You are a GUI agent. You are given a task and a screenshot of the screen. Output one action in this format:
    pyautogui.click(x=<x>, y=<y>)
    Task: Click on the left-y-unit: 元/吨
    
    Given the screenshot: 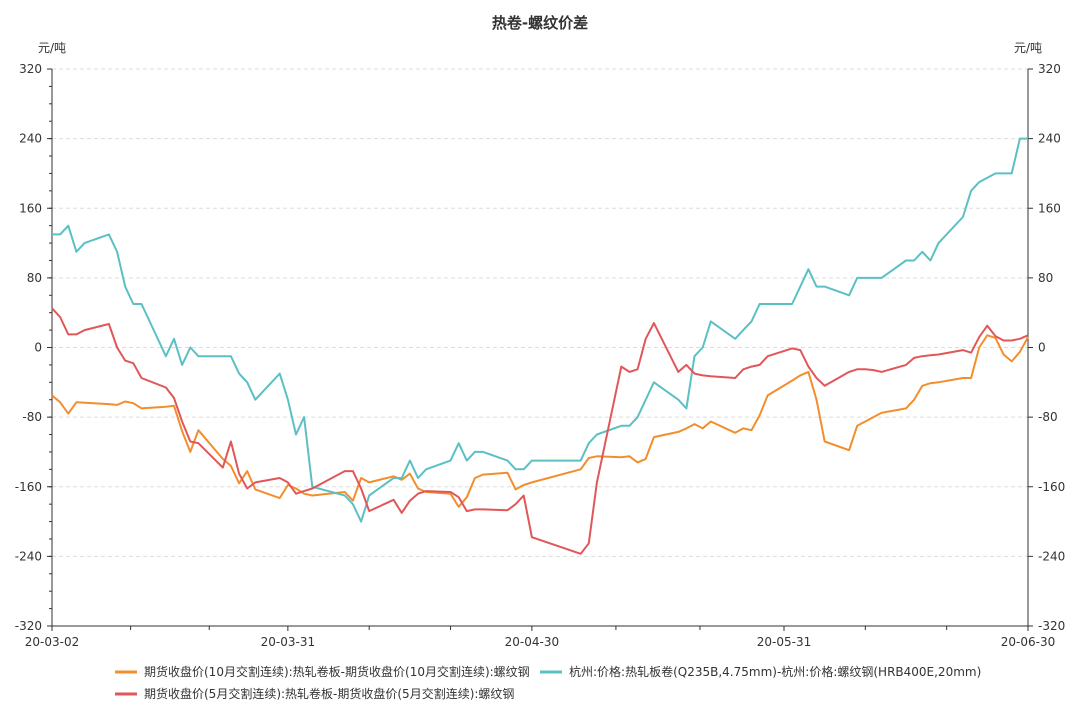 What is the action you would take?
    pyautogui.click(x=52, y=48)
    